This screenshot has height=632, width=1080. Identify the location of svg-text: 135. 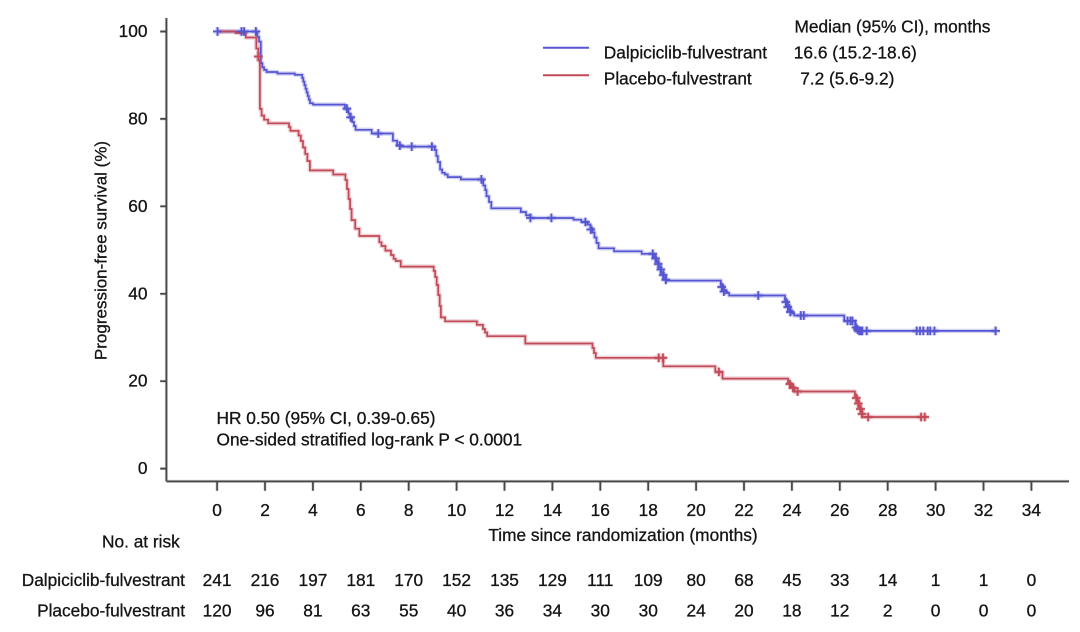
(504, 580).